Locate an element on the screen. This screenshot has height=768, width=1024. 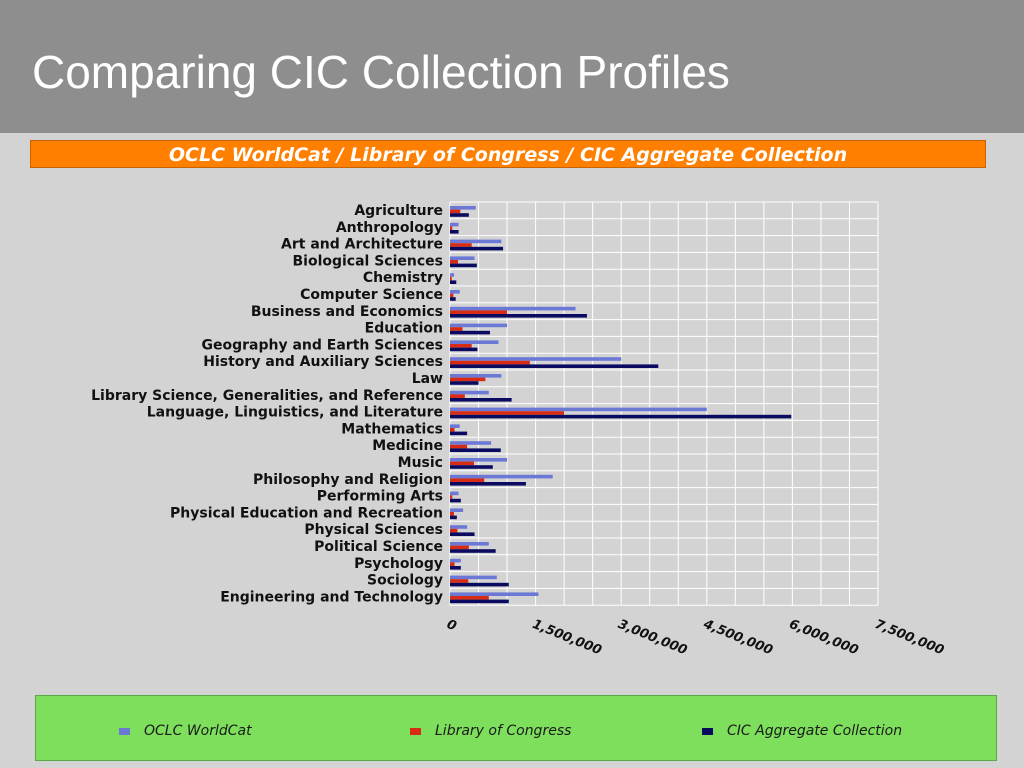
category-label: Agriculture is located at coordinates (398, 211).